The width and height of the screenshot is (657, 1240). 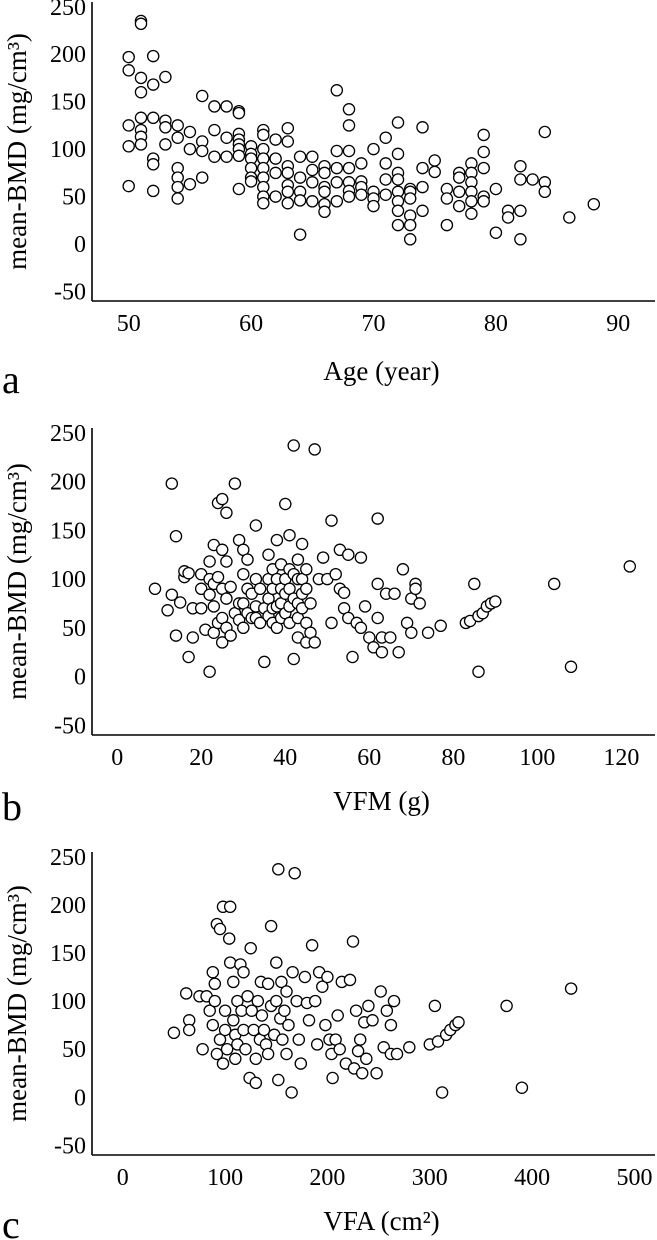 I want to click on x-tick-label: 200, so click(x=327, y=1178).